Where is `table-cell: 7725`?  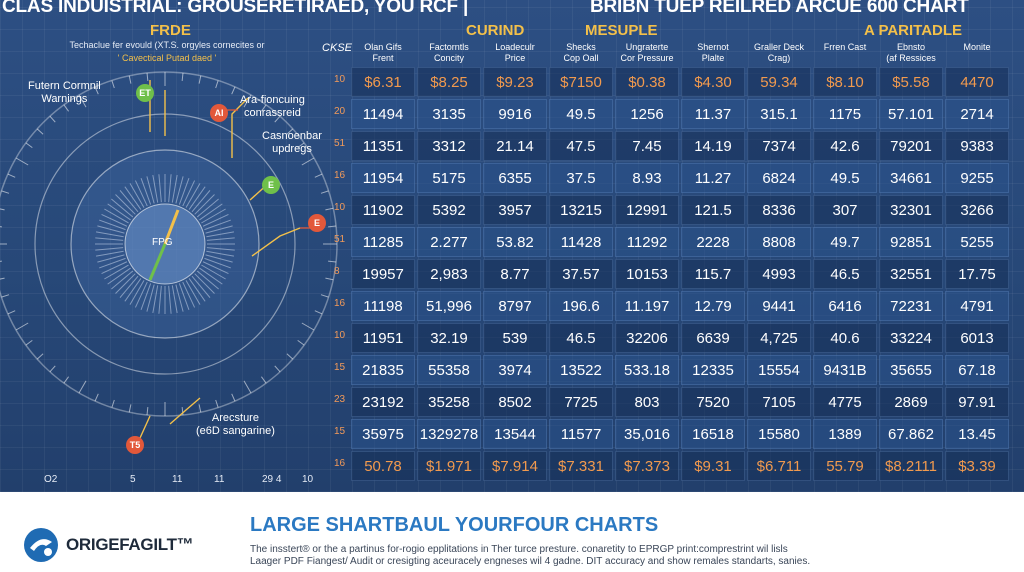
table-cell: 7725 is located at coordinates (581, 402).